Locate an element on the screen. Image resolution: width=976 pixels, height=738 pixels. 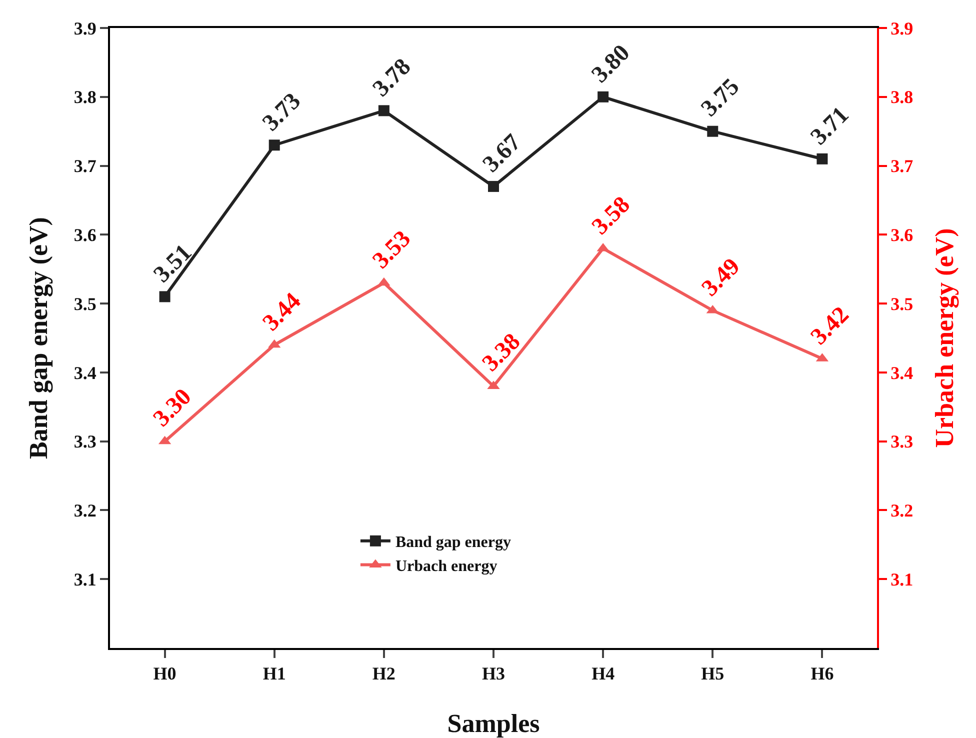
y-tick-label: 3.4 is located at coordinates (85, 372).